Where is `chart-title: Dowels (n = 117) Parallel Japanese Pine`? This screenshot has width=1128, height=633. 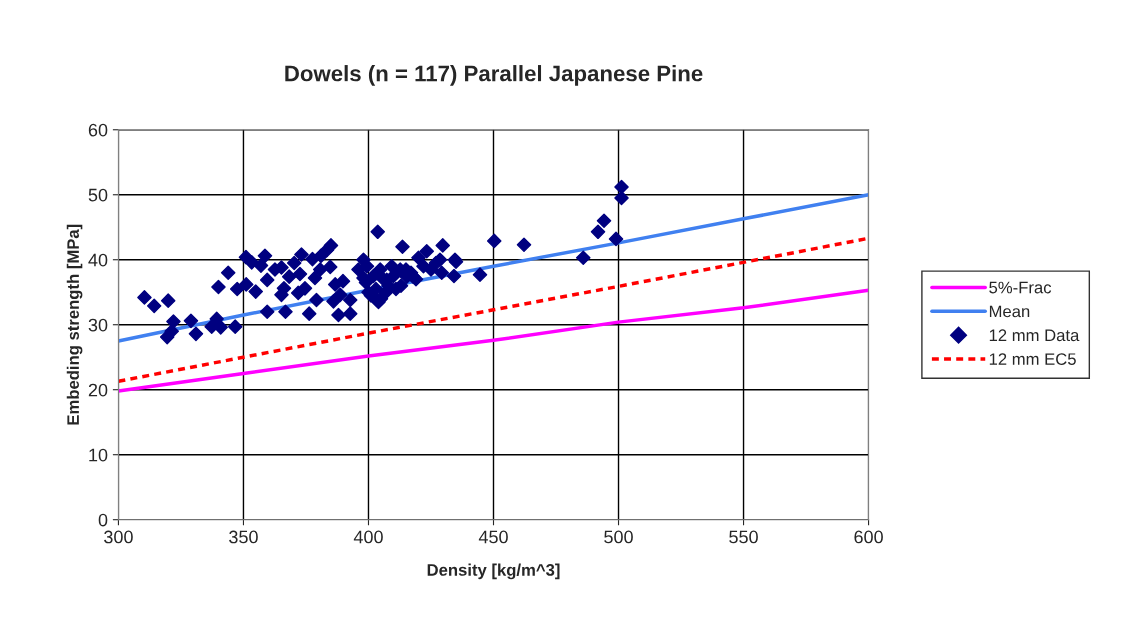 chart-title: Dowels (n = 117) Parallel Japanese Pine is located at coordinates (494, 75).